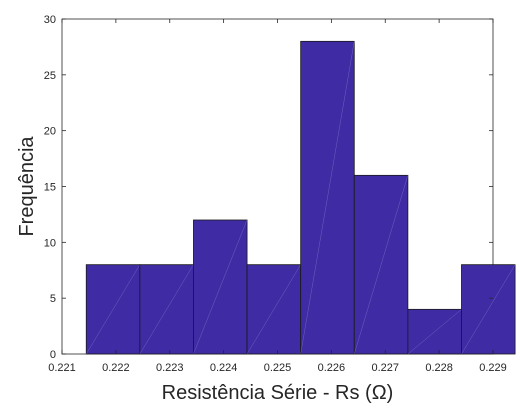 The width and height of the screenshot is (520, 409). Describe the element at coordinates (62, 368) in the screenshot. I see `x-tick-label: 0.221` at that location.